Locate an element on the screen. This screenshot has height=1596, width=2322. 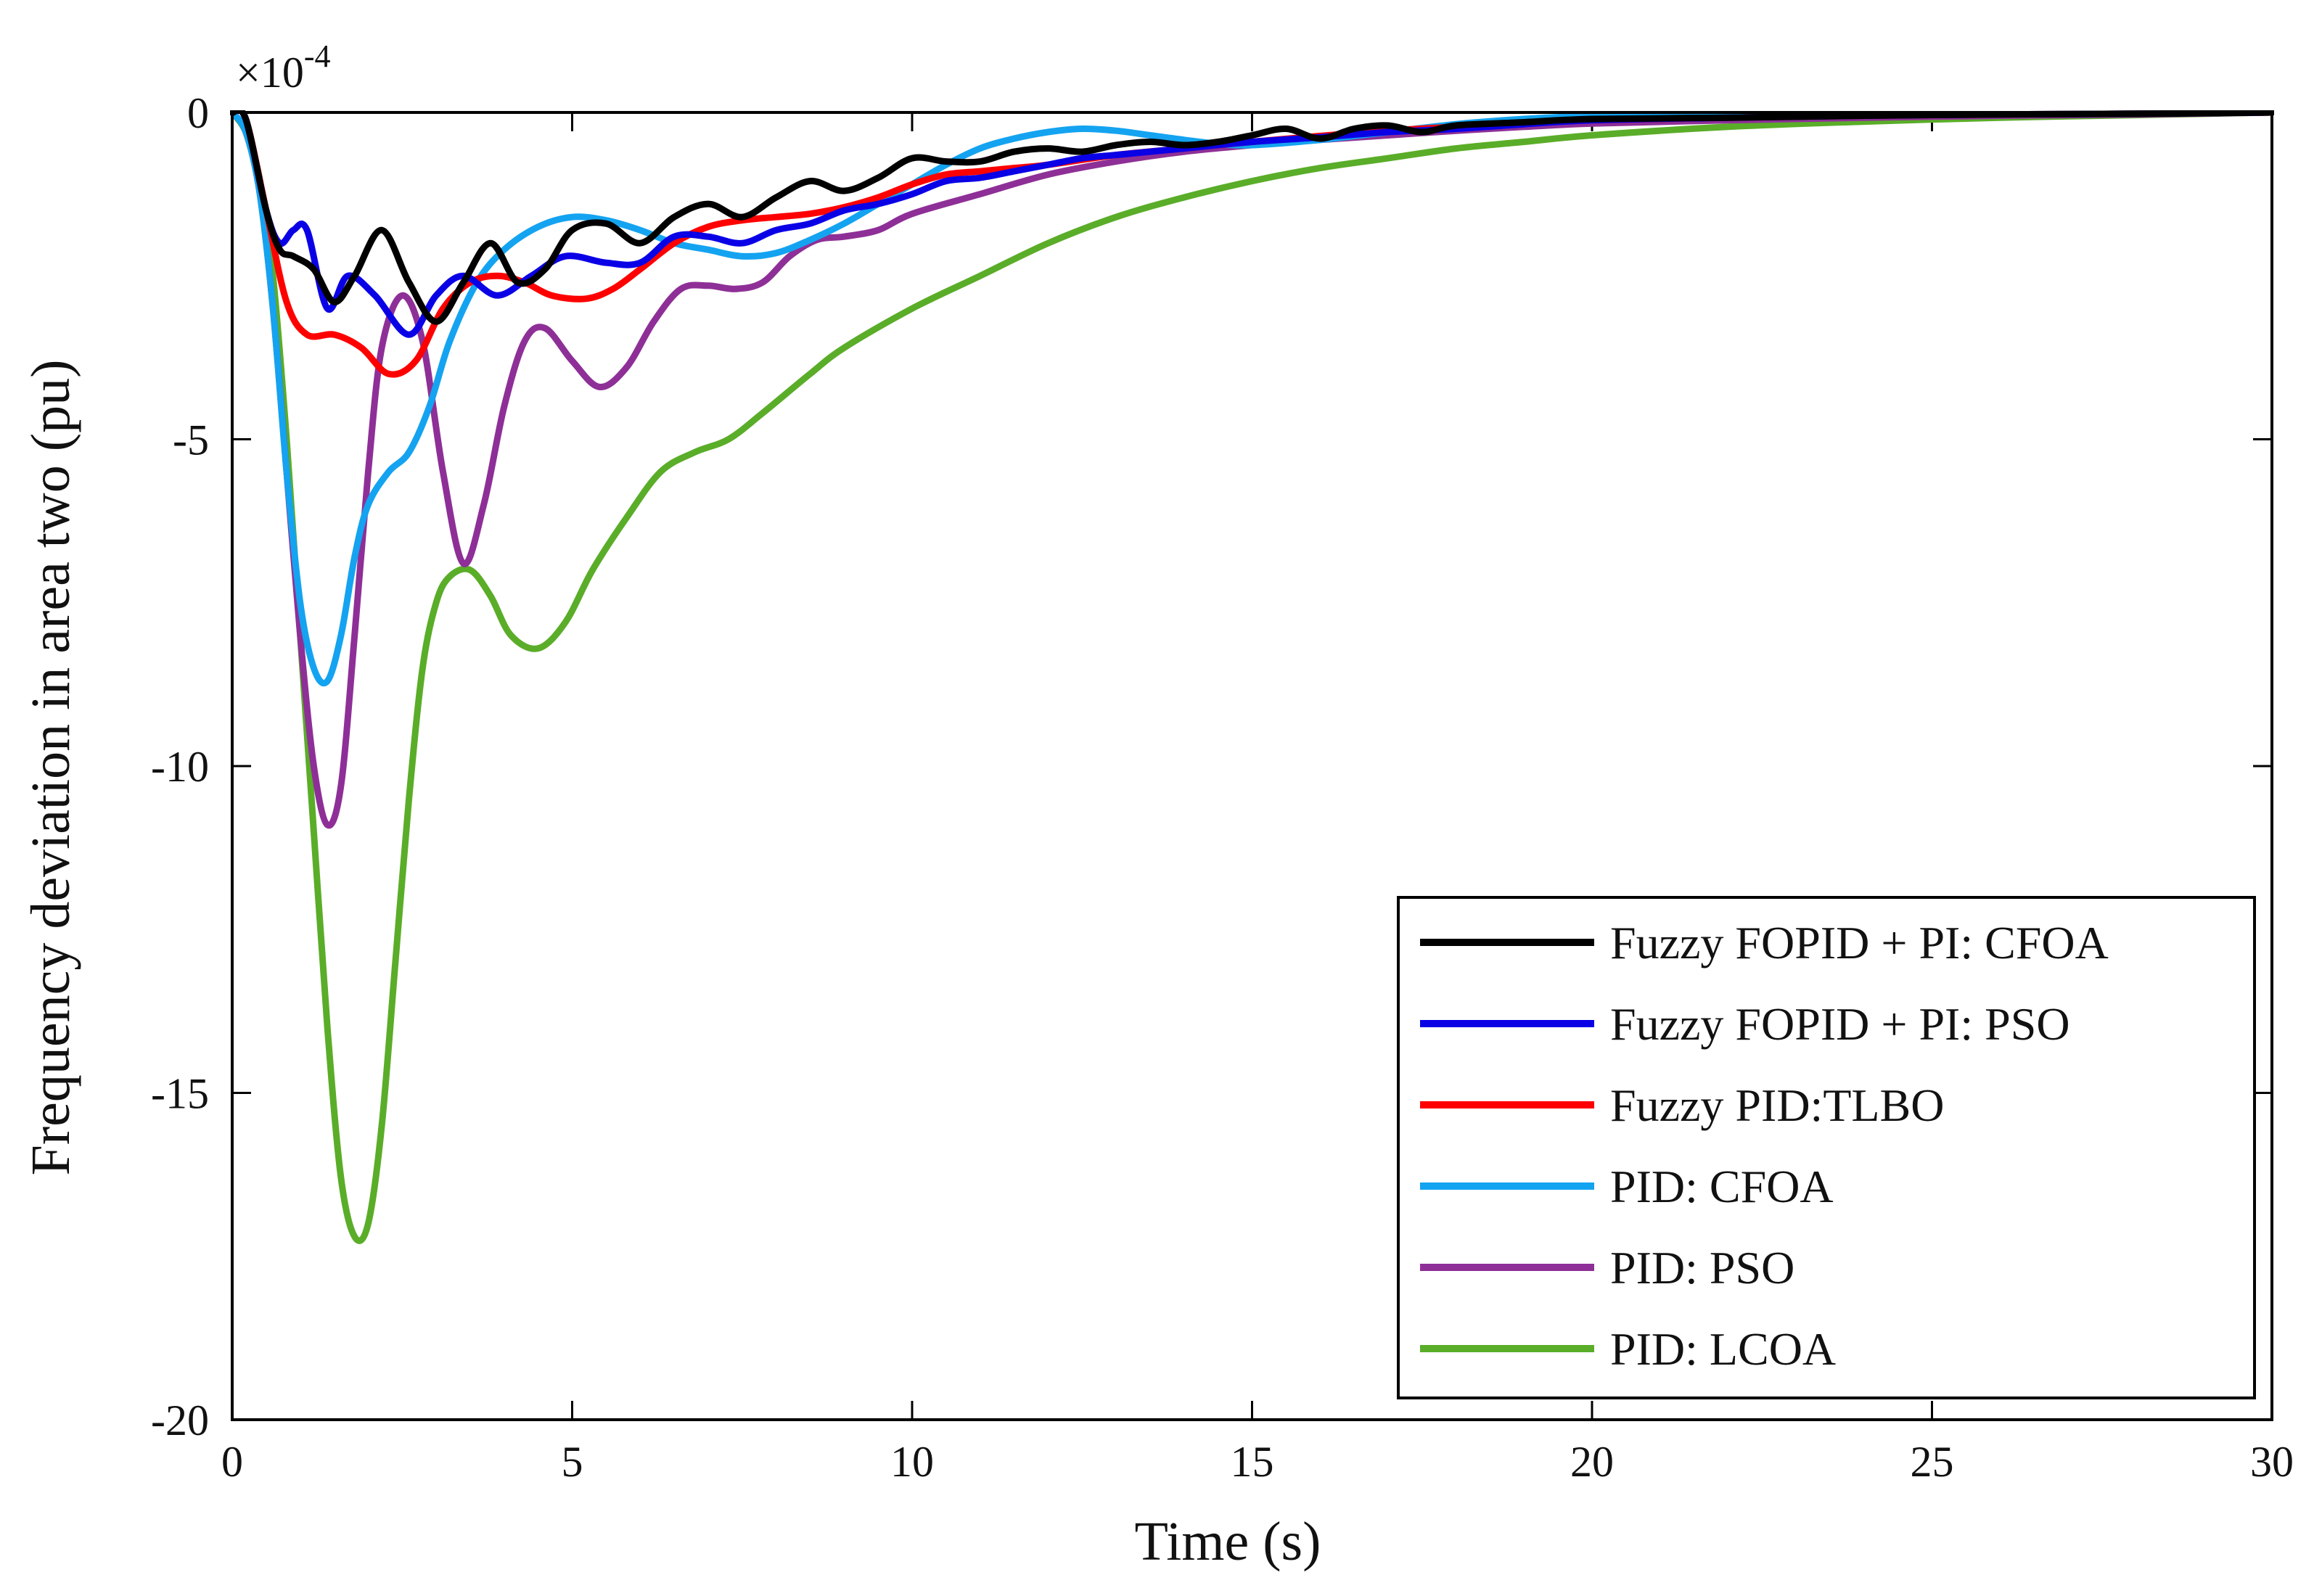
legend-label: PID: PSO is located at coordinates (1702, 1267).